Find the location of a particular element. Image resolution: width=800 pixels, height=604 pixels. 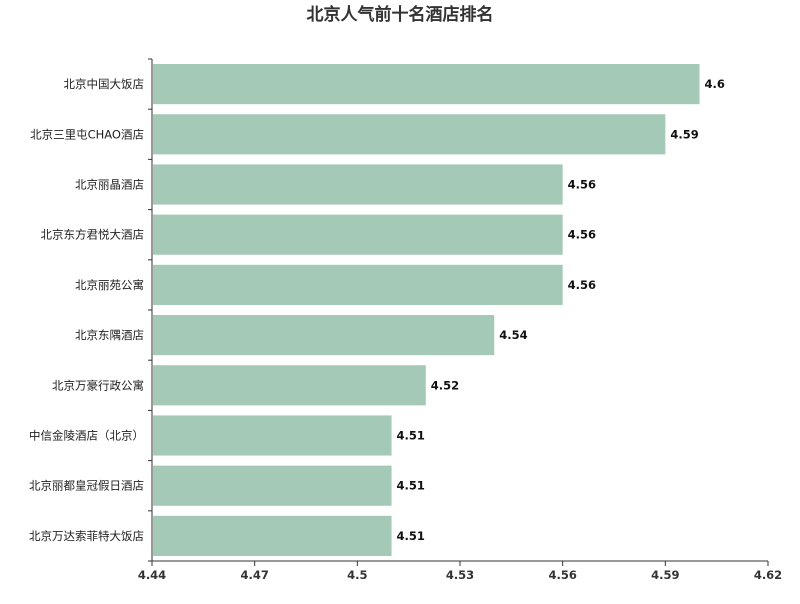

category-label: 北京东方君悦大酒店 is located at coordinates (93, 235).